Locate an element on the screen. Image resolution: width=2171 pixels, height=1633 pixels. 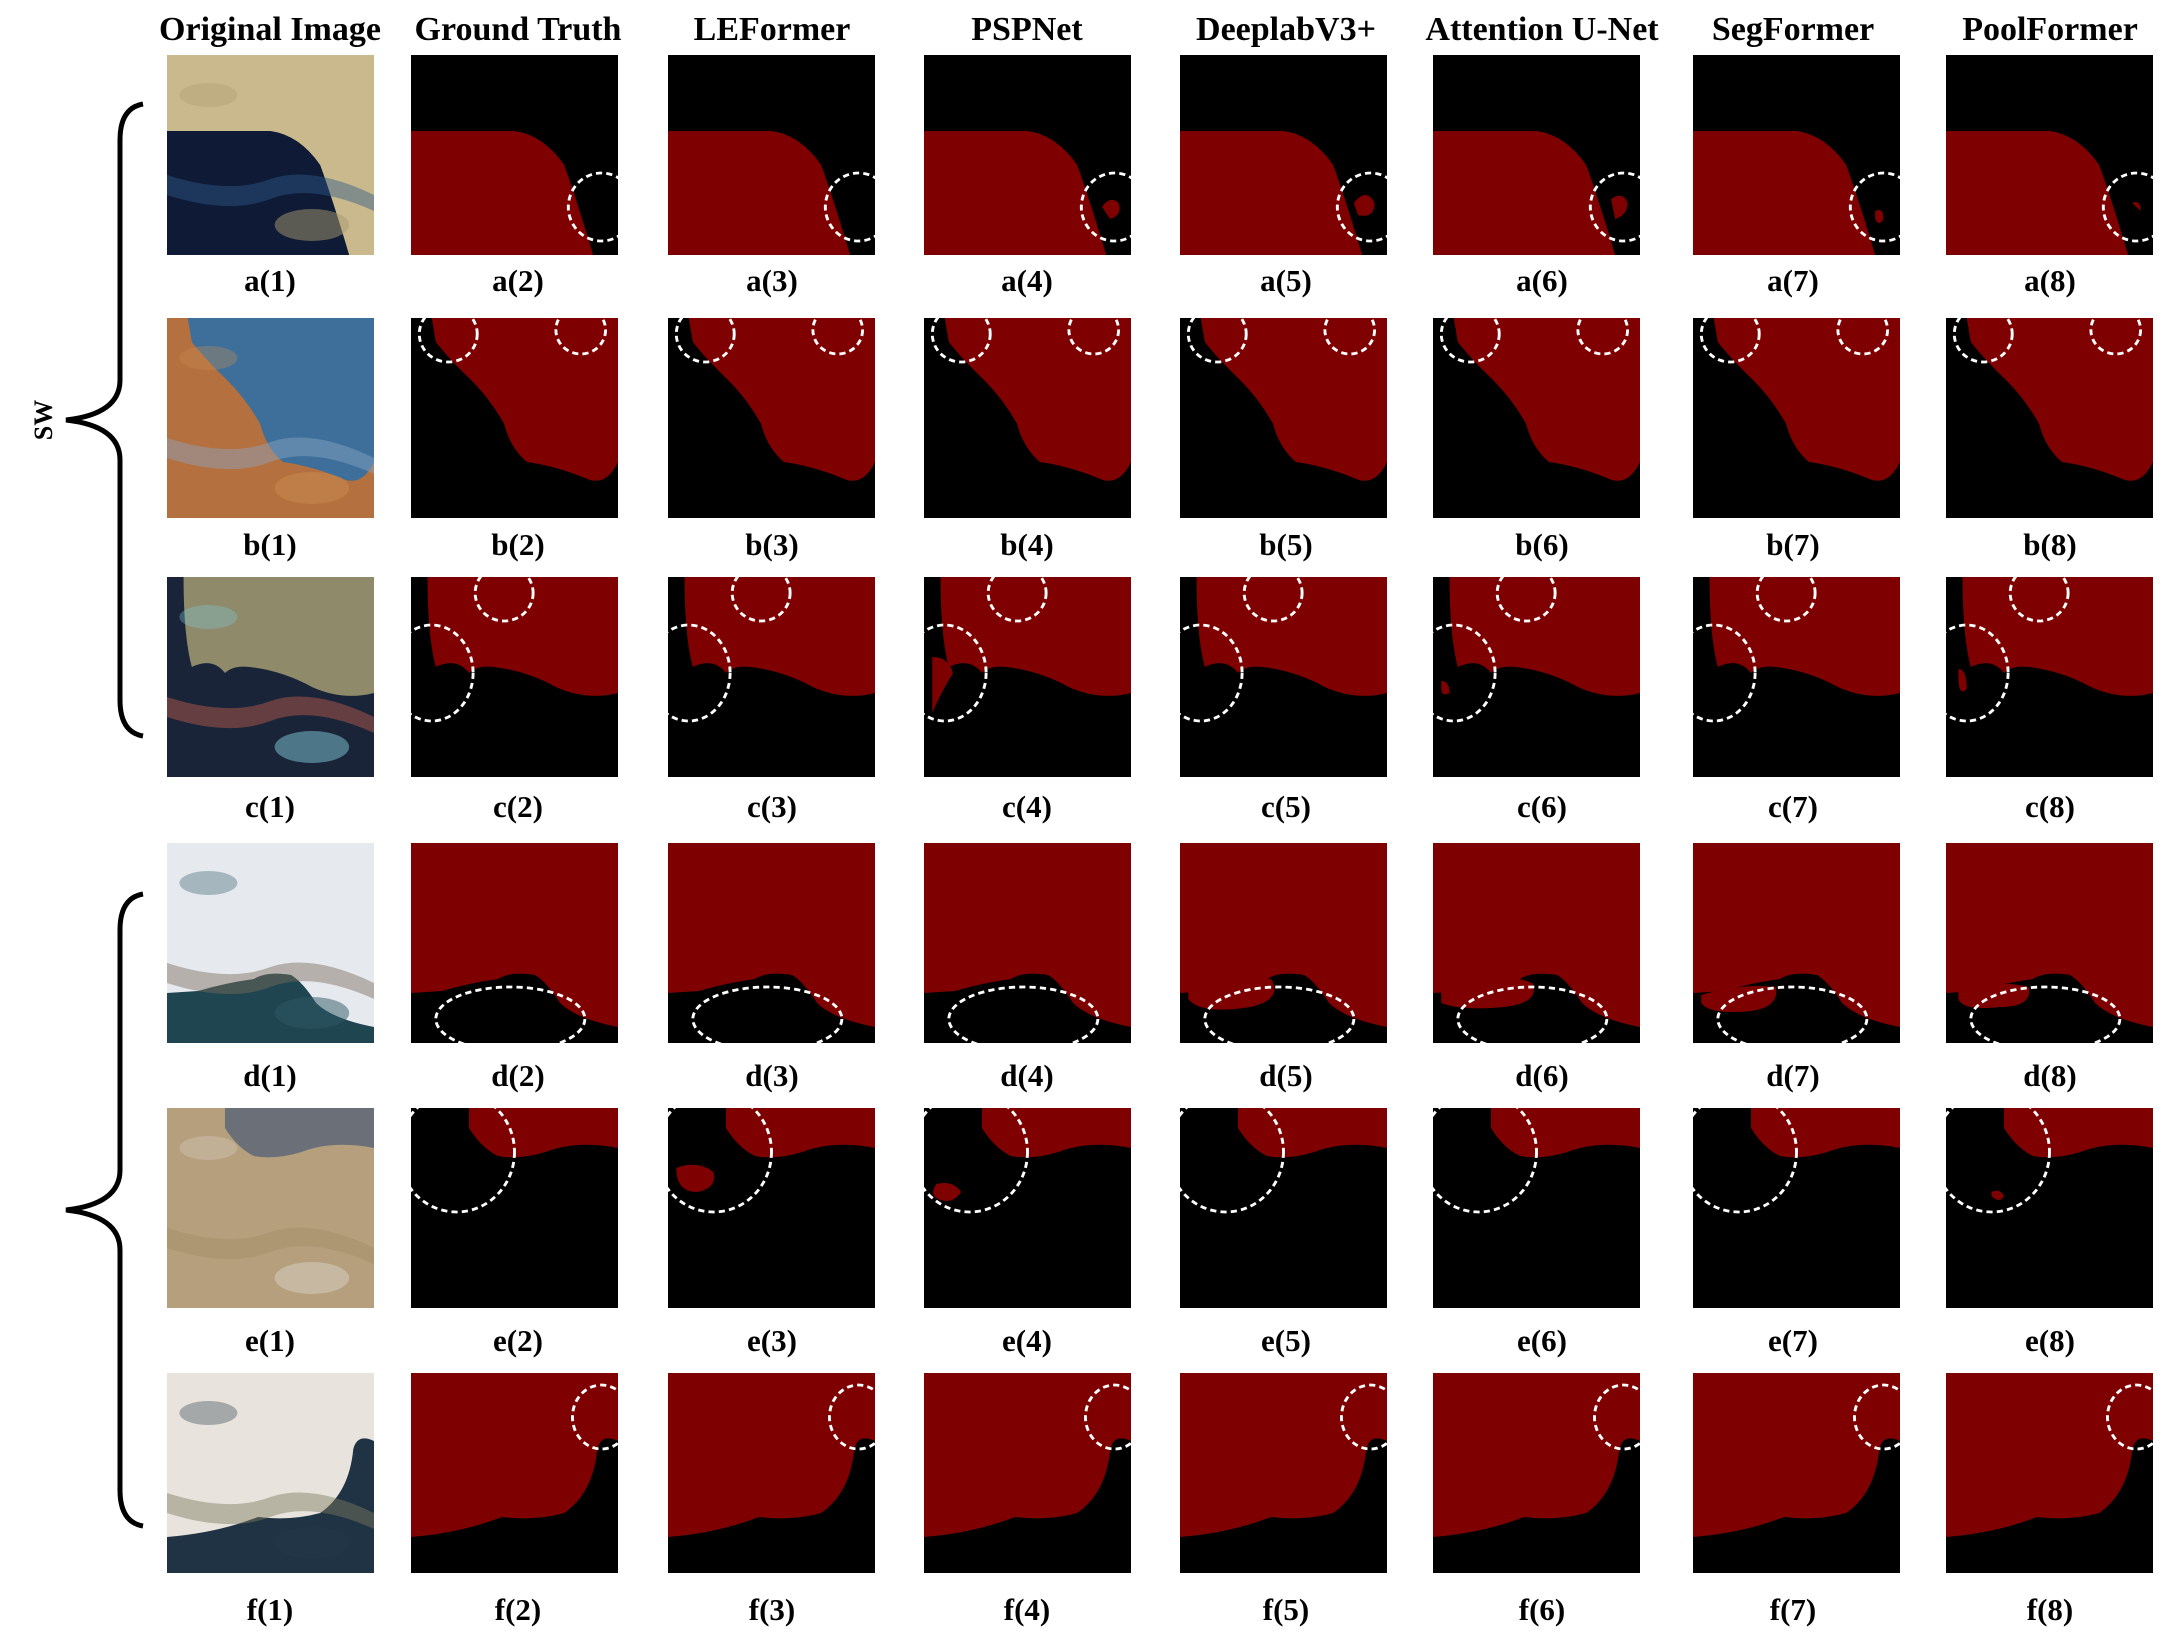
panel-caption: a(4) is located at coordinates (1027, 280).